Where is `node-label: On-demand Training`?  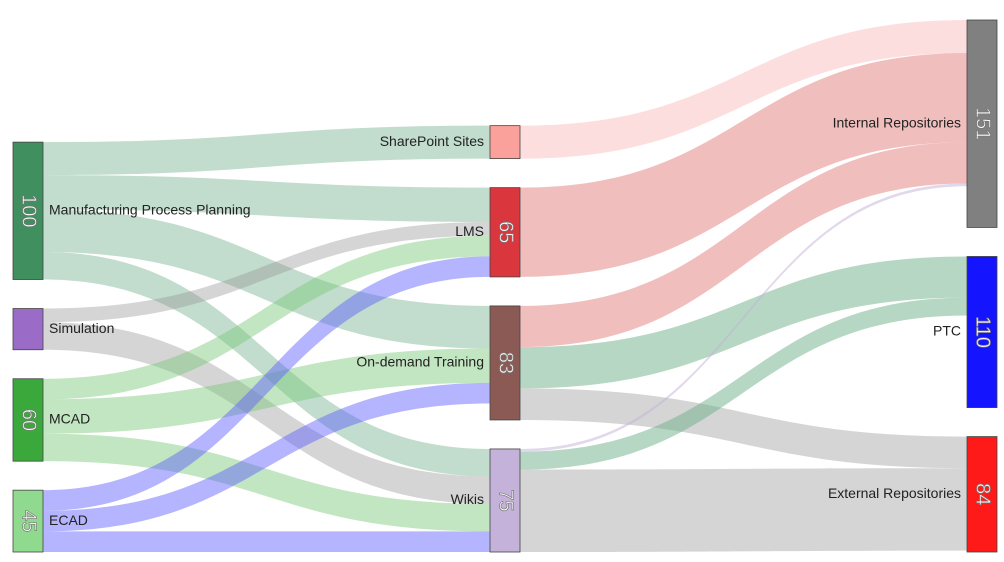
node-label: On-demand Training is located at coordinates (420, 362).